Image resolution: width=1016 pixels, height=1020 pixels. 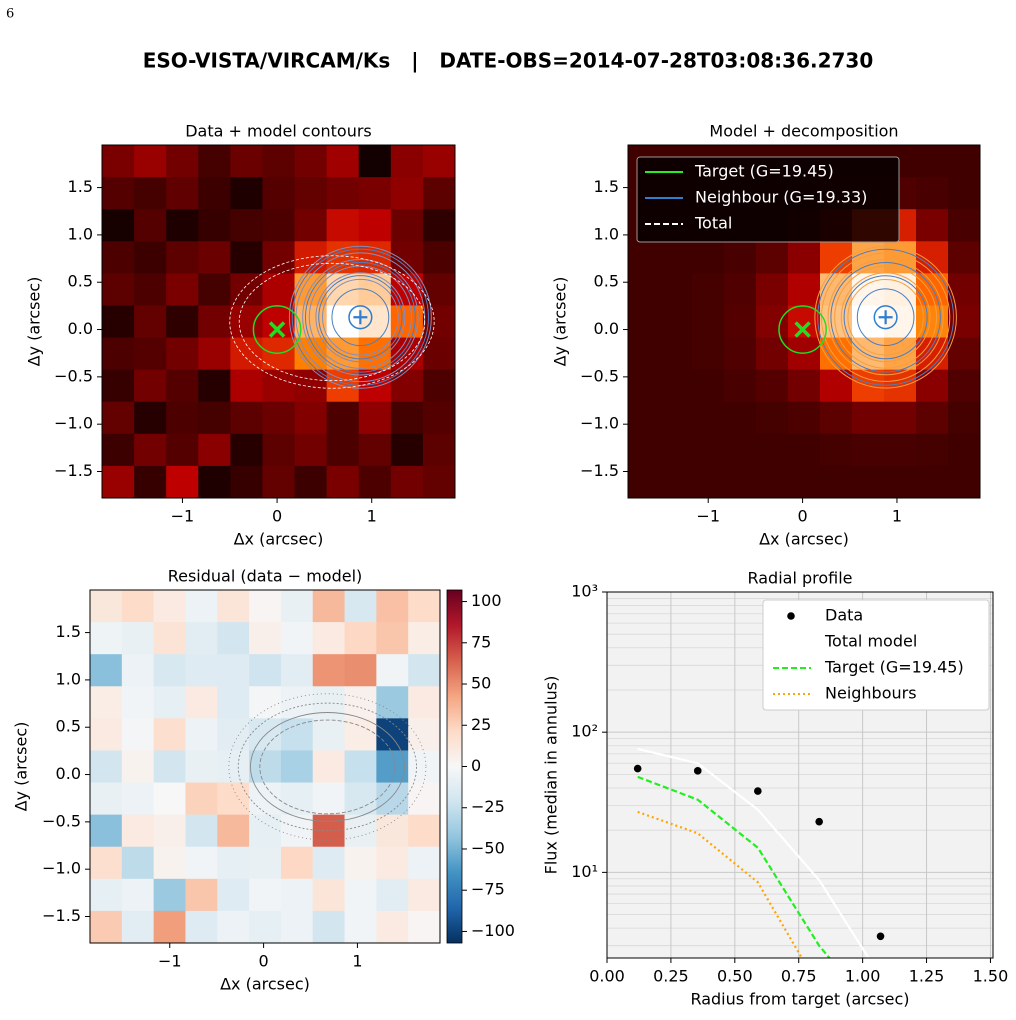 I want to click on x-tick-label: 1.25, so click(x=927, y=976).